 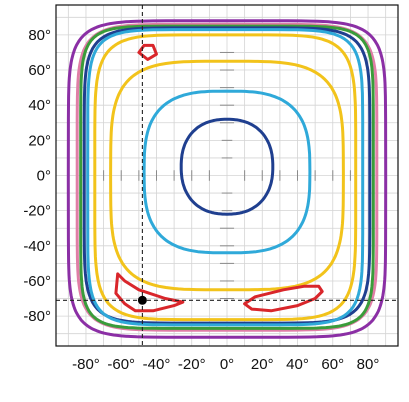 What do you see at coordinates (37, 281) in the screenshot?
I see `y-tick-label: -60°` at bounding box center [37, 281].